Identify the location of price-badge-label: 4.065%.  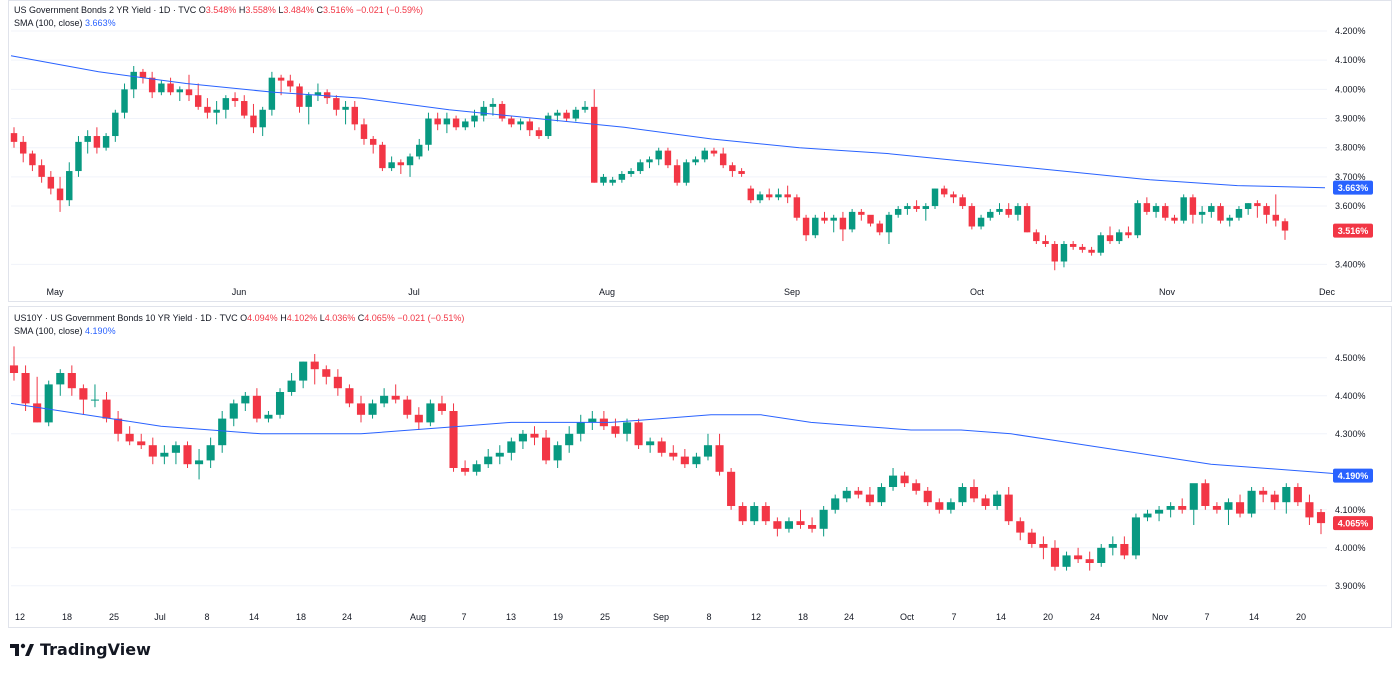
(1353, 524).